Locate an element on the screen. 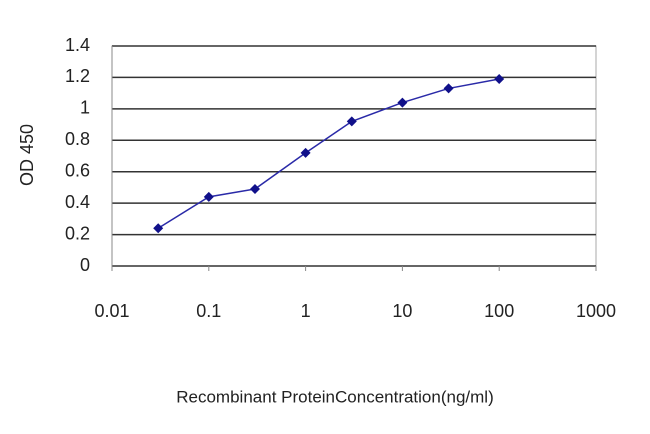 The width and height of the screenshot is (650, 434). y-tick-label: 0.4 is located at coordinates (77, 202).